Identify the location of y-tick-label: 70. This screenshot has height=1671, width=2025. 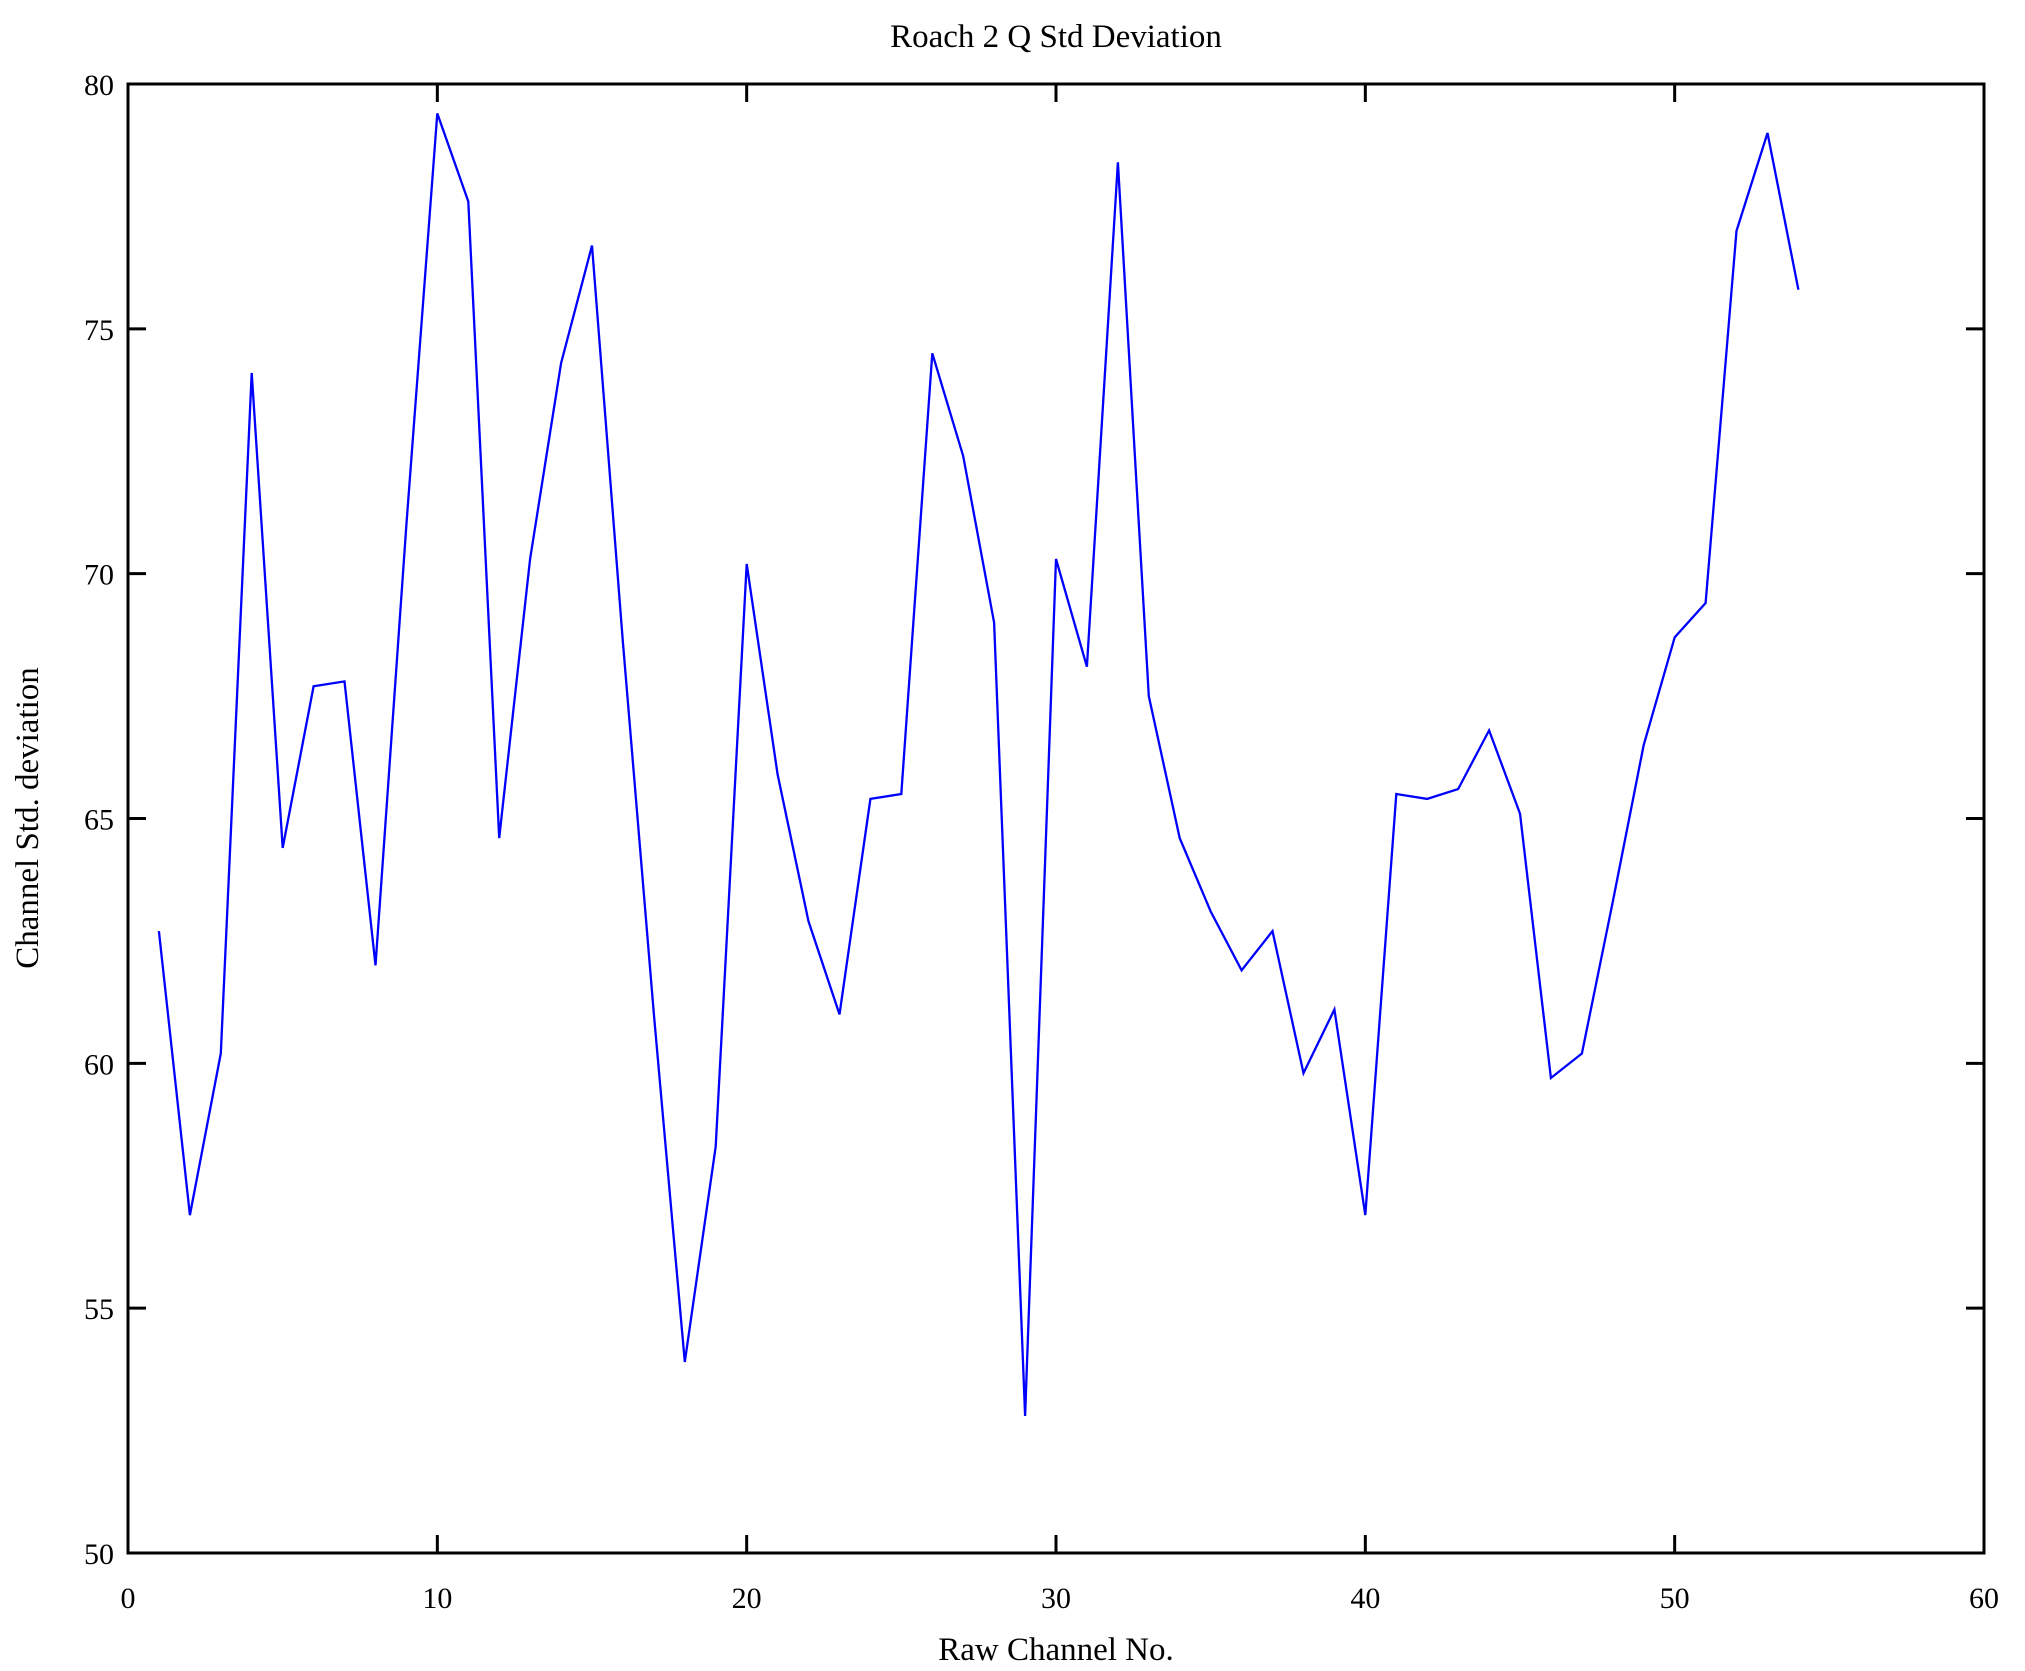
(99, 575).